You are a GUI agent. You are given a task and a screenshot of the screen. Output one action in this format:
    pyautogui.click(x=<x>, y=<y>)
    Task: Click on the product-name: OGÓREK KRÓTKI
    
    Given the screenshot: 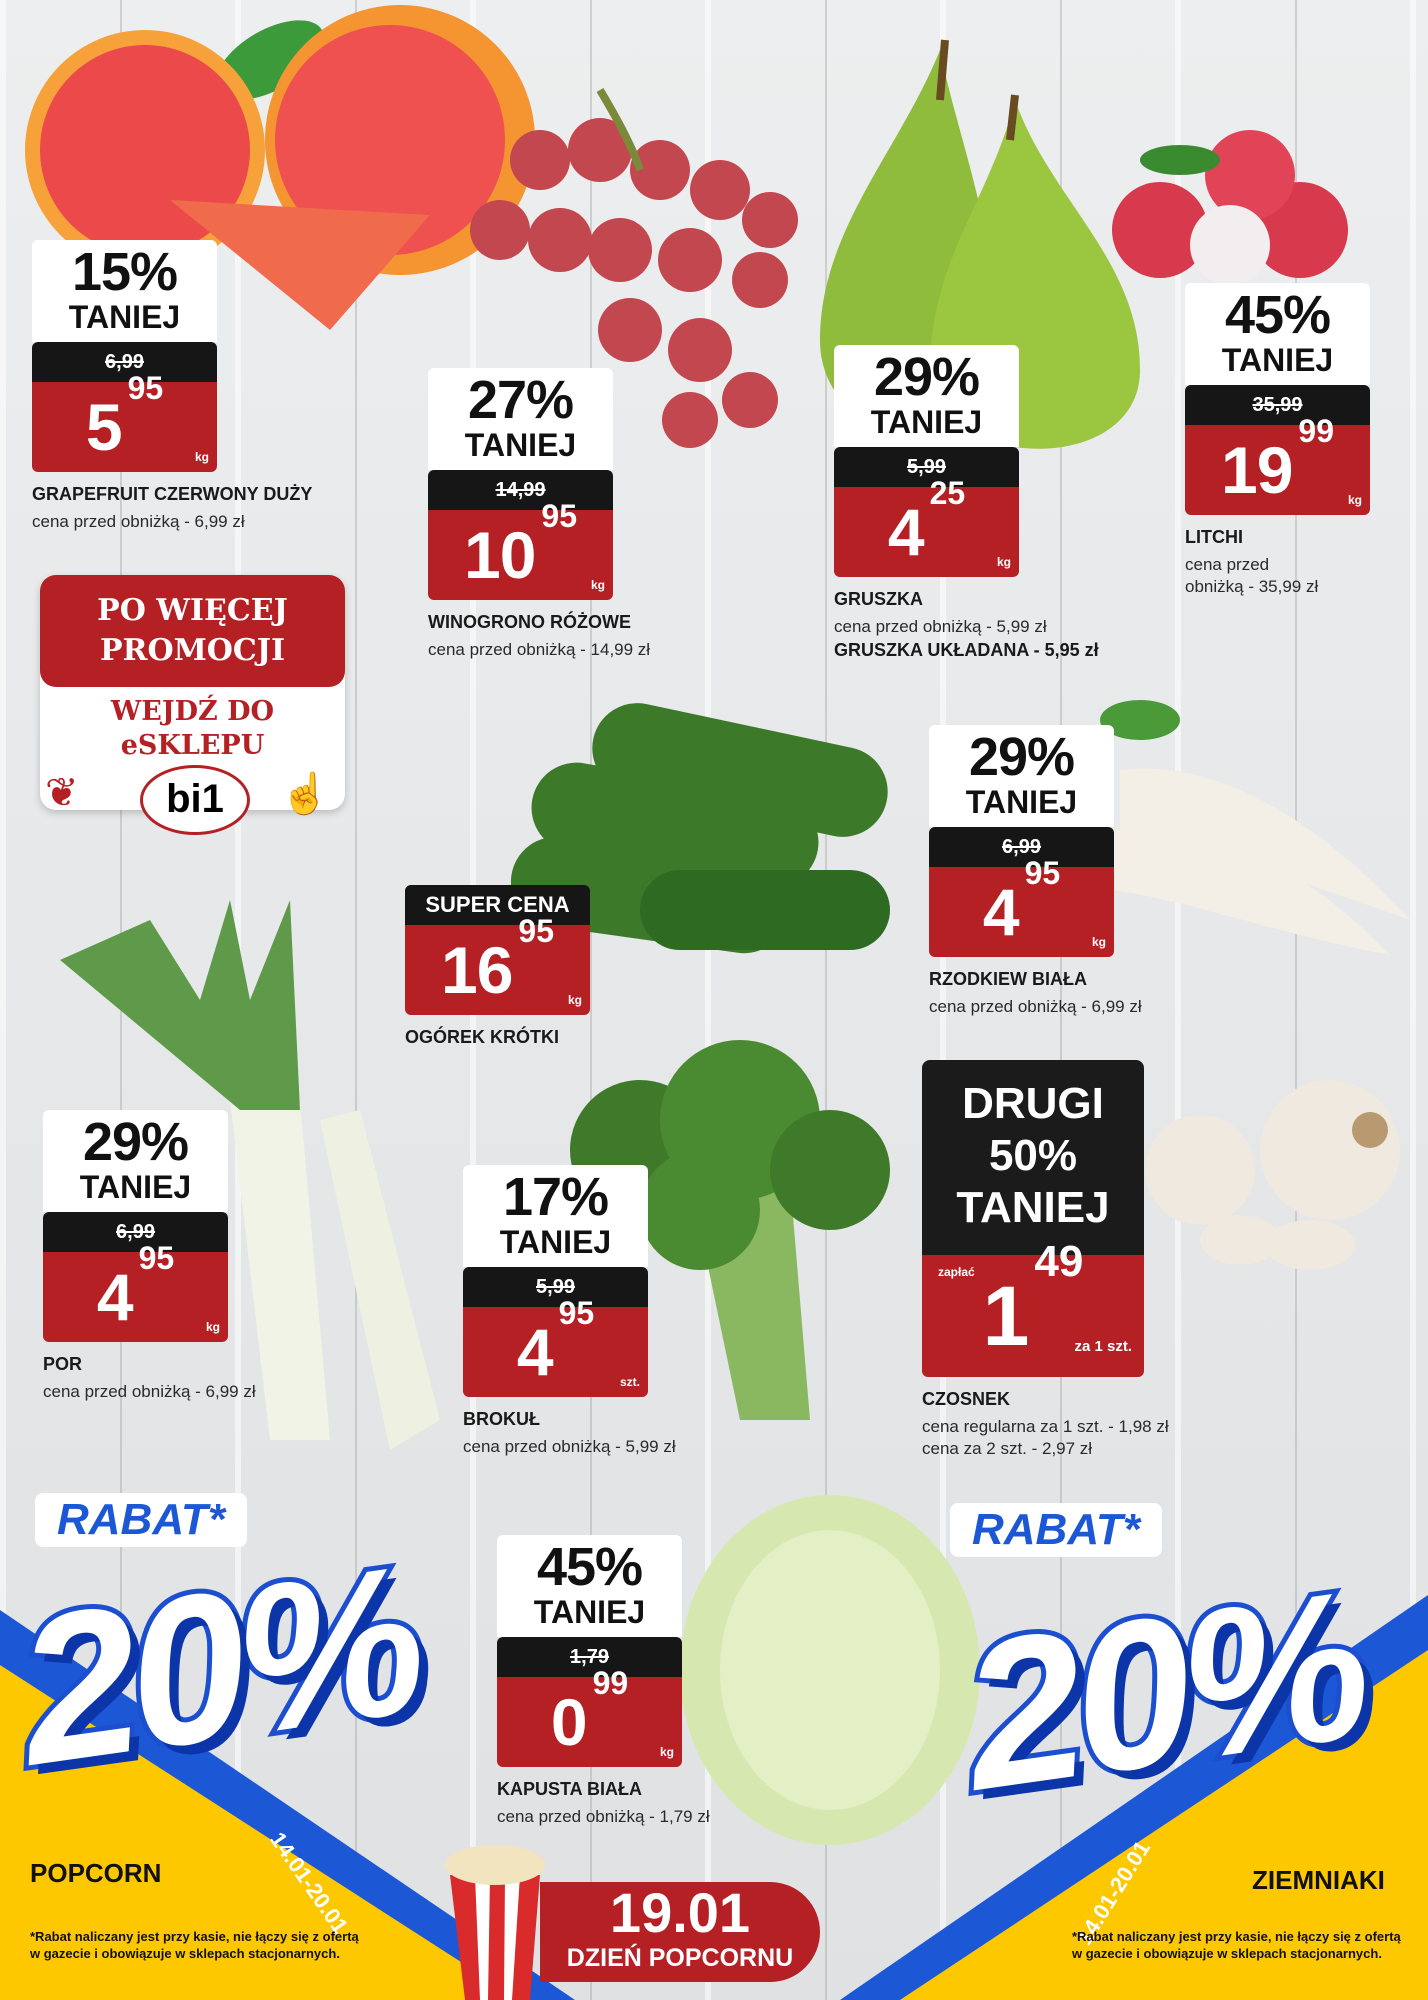 What is the action you would take?
    pyautogui.click(x=482, y=1037)
    